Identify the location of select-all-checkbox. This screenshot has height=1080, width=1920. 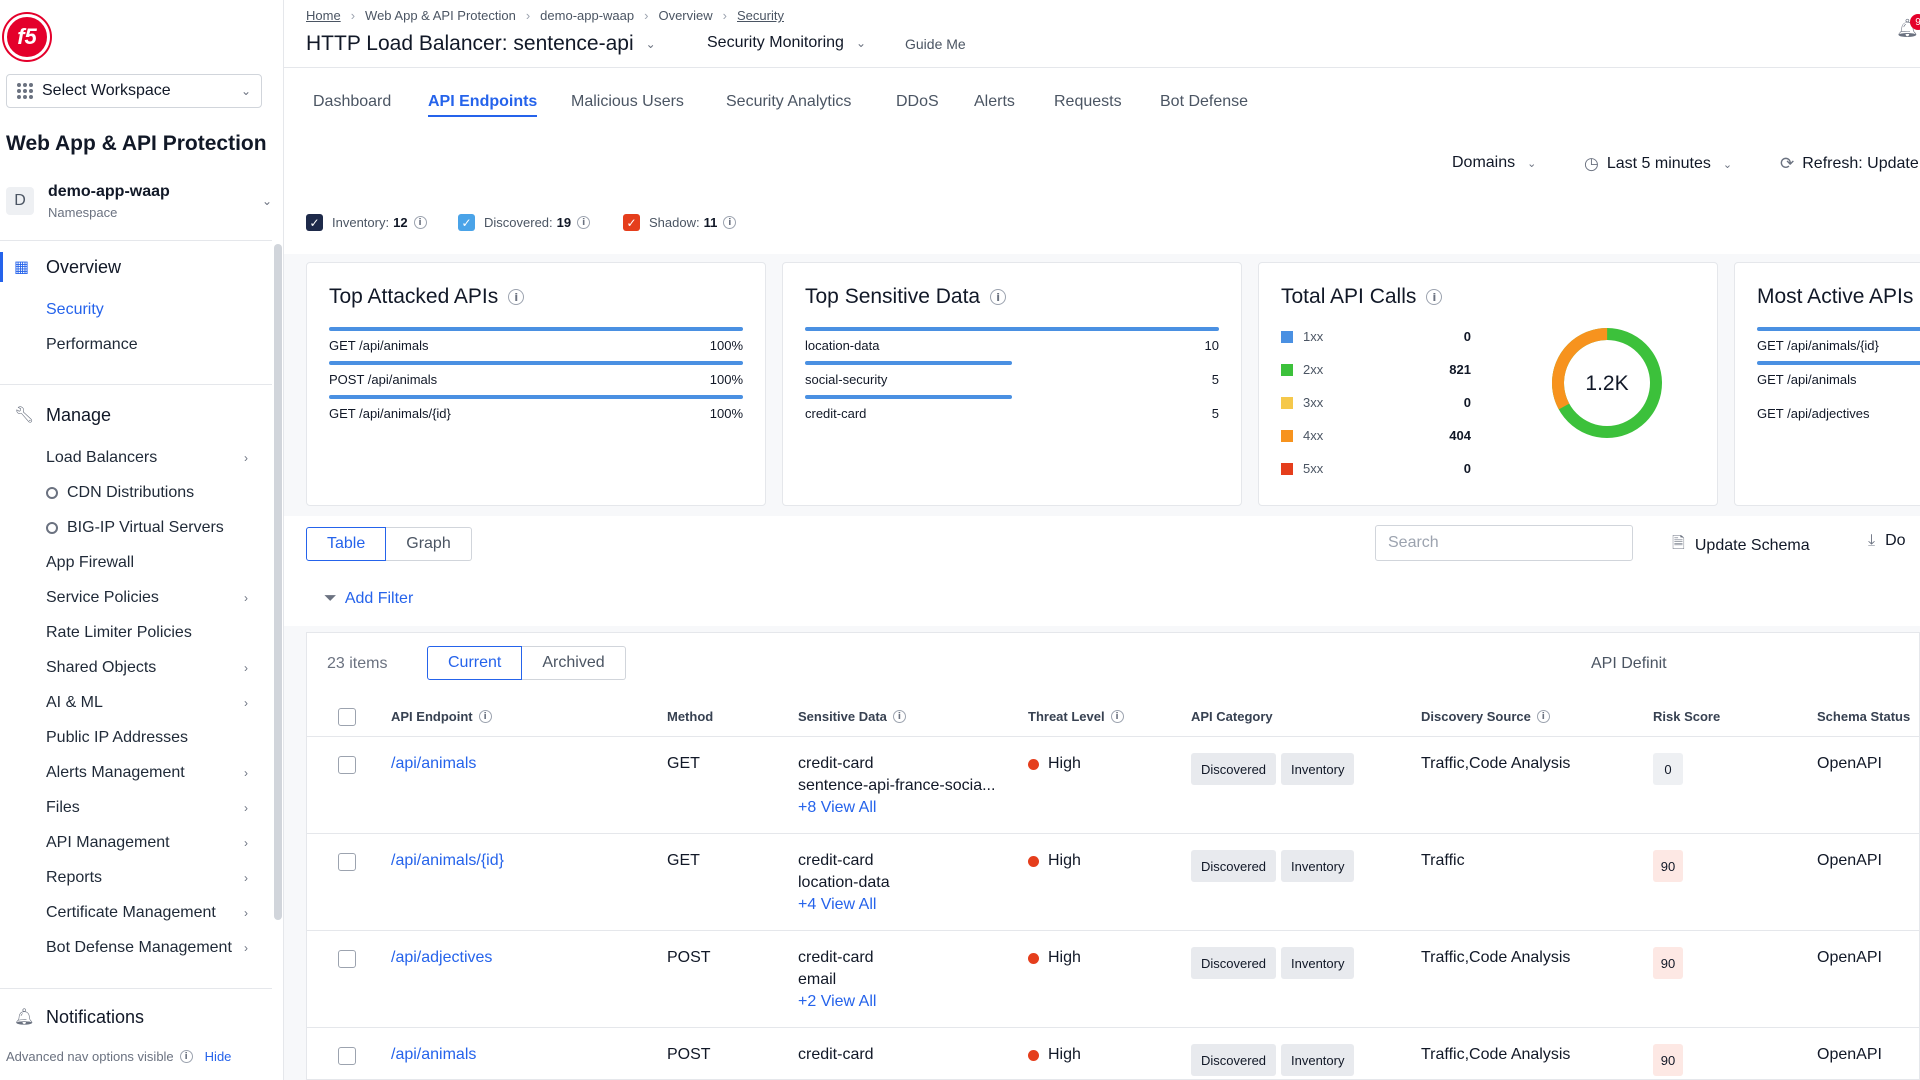
(347, 717).